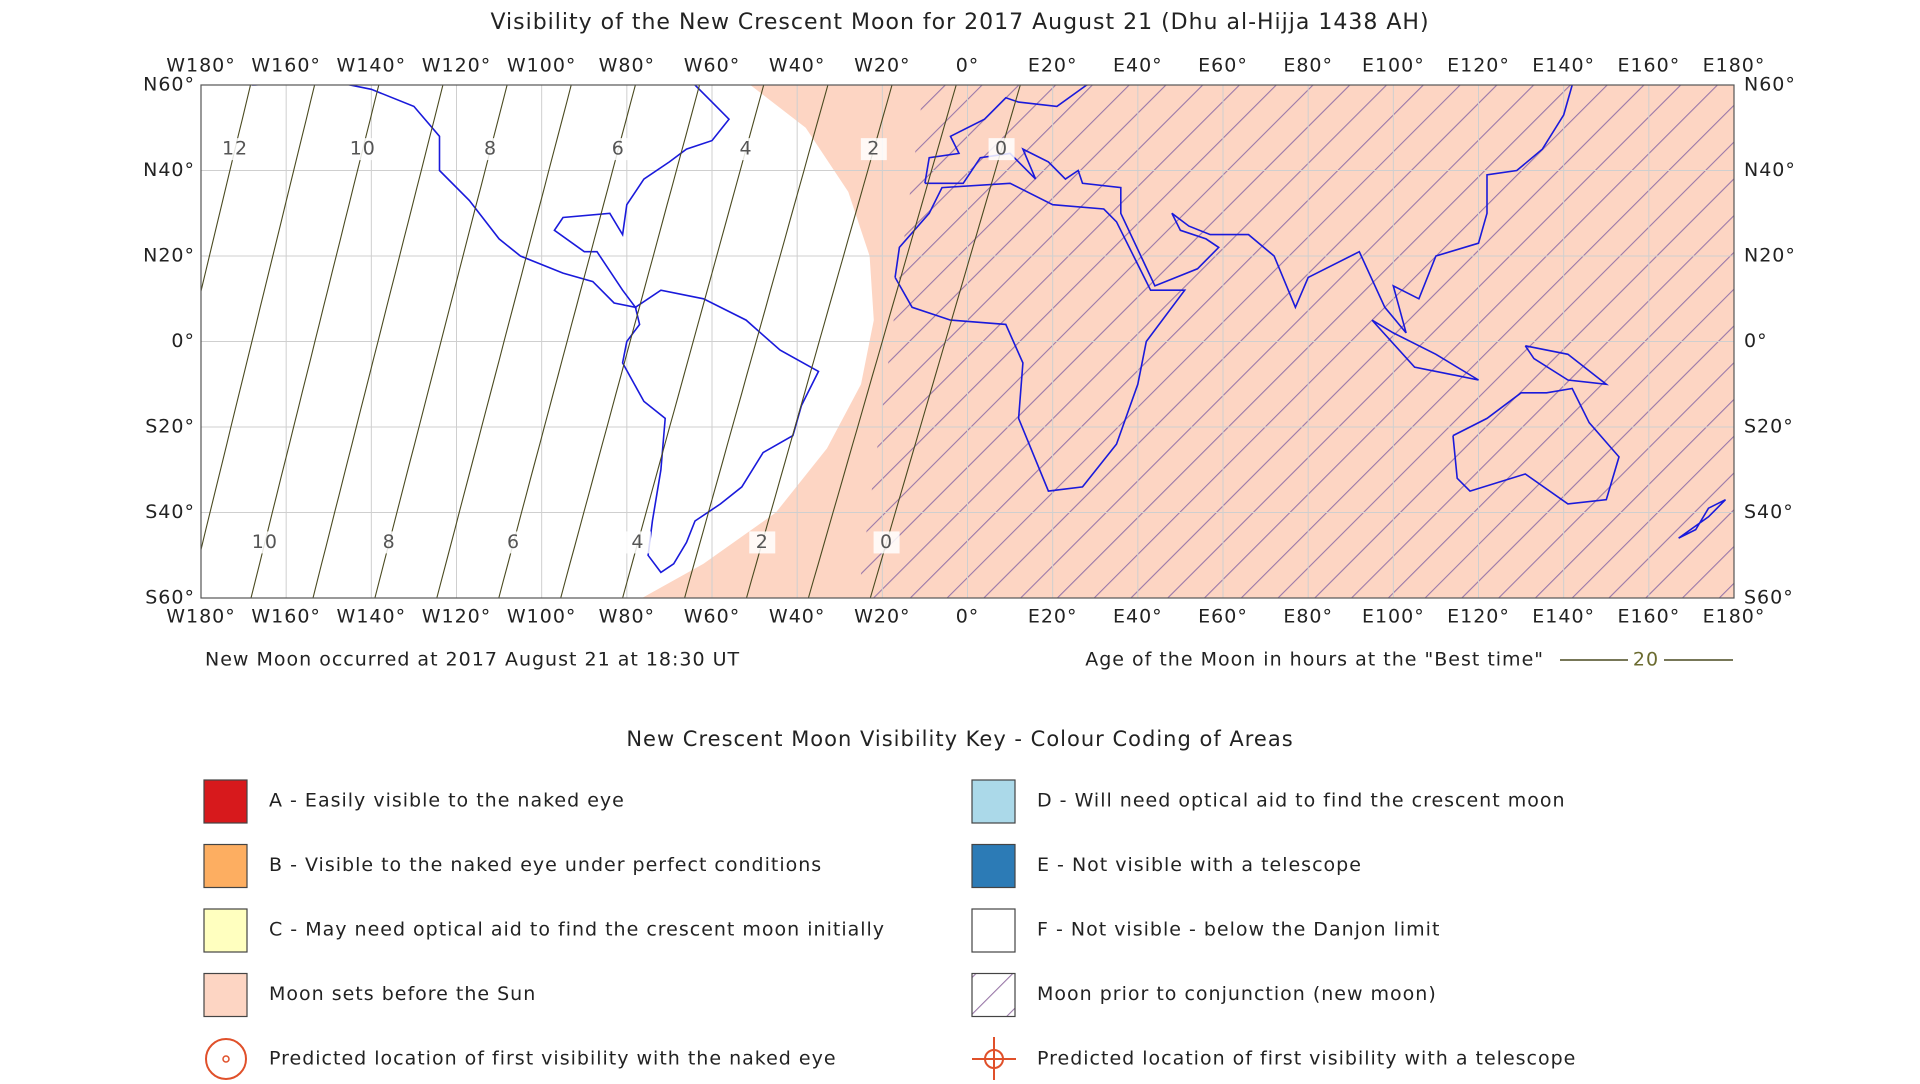 The width and height of the screenshot is (1920, 1084). I want to click on key-label: A - Easily visible to the naked eye, so click(447, 801).